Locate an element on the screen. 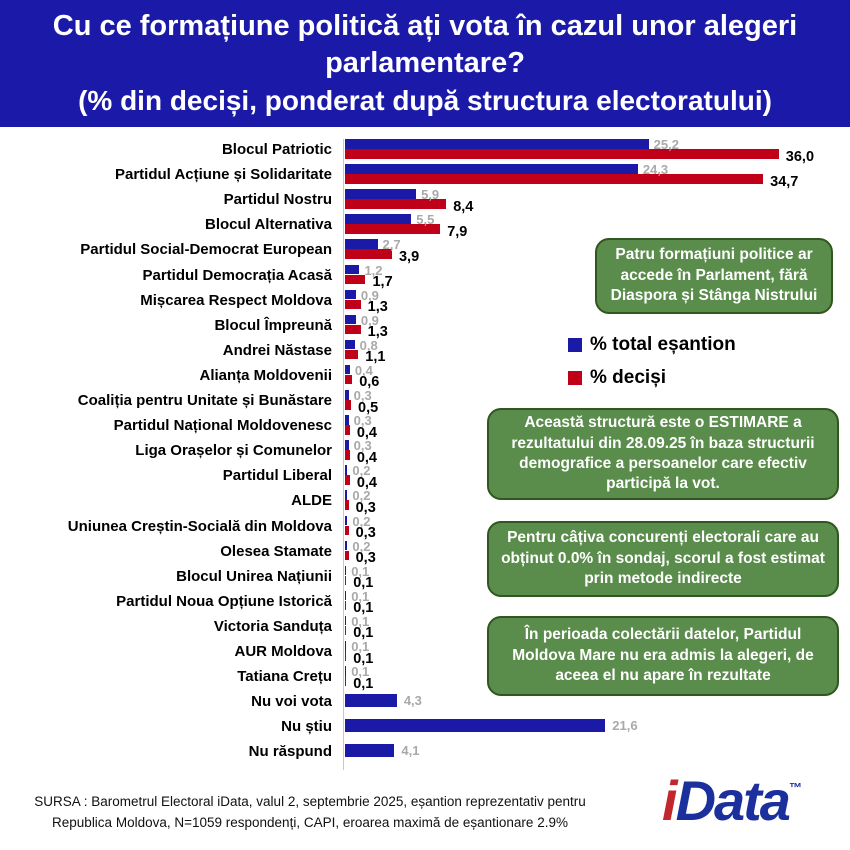 Image resolution: width=850 pixels, height=850 pixels. value-label-total: 0,3 is located at coordinates (362, 395).